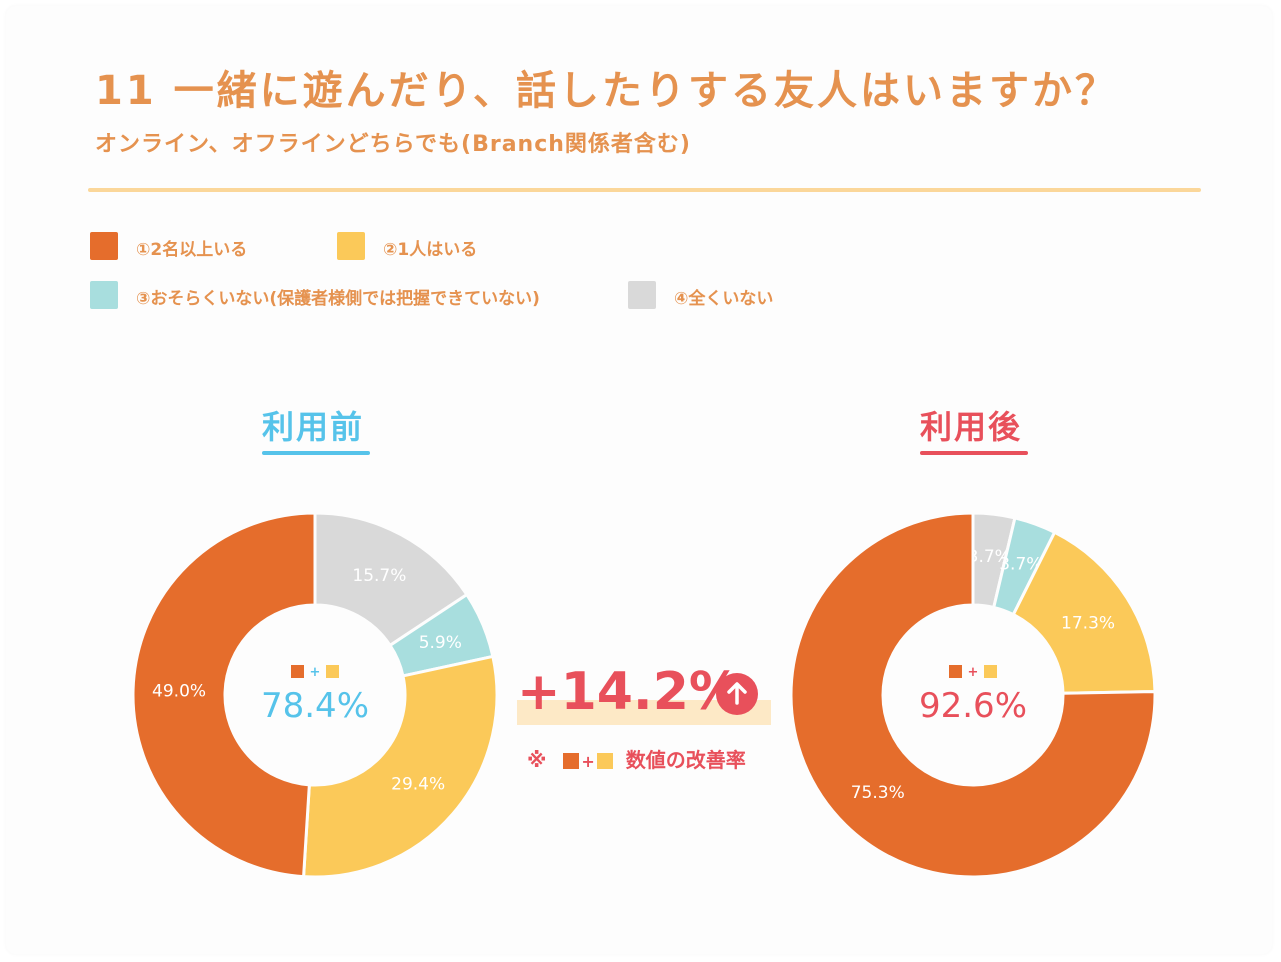  I want to click on improvement-value: +14.2%, so click(629, 692).